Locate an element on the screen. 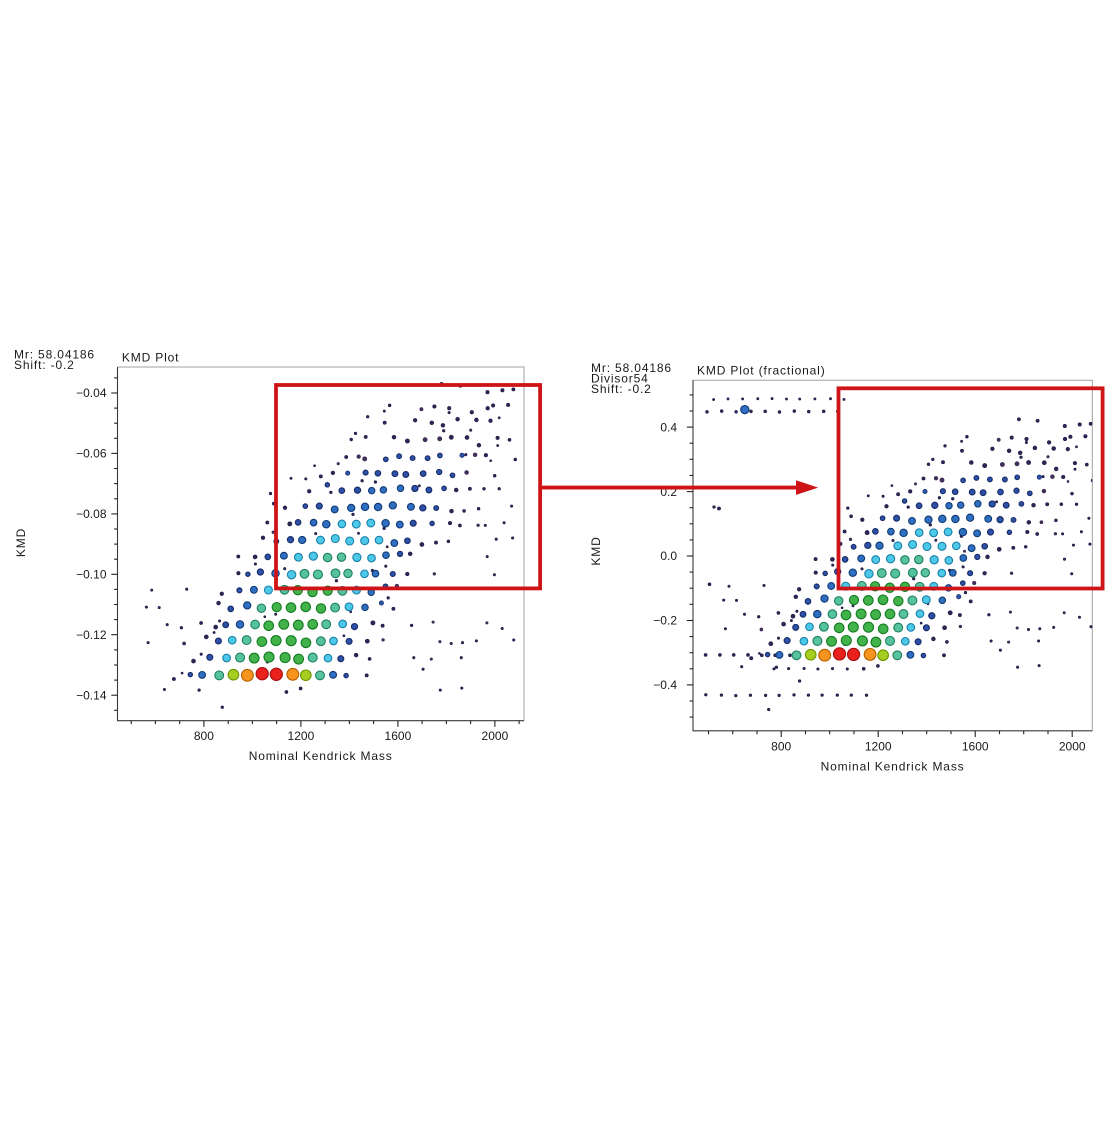 This screenshot has width=1120, height=1125. svg-text: −0.14 is located at coordinates (91, 695).